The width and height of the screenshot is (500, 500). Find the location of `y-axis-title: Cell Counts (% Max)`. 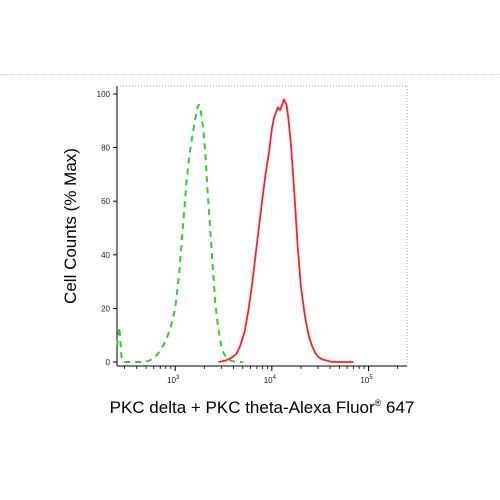

y-axis-title: Cell Counts (% Max) is located at coordinates (70, 226).